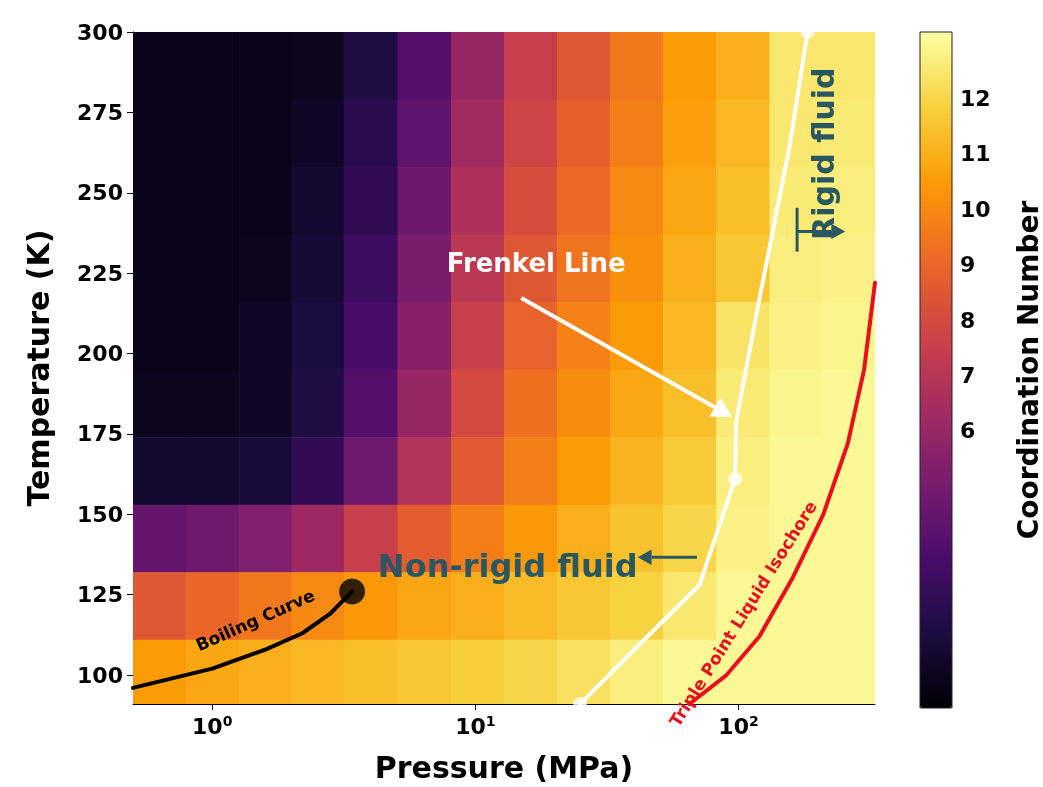 The height and width of the screenshot is (787, 1043). Describe the element at coordinates (100, 354) in the screenshot. I see `y-tick-label: 200` at that location.